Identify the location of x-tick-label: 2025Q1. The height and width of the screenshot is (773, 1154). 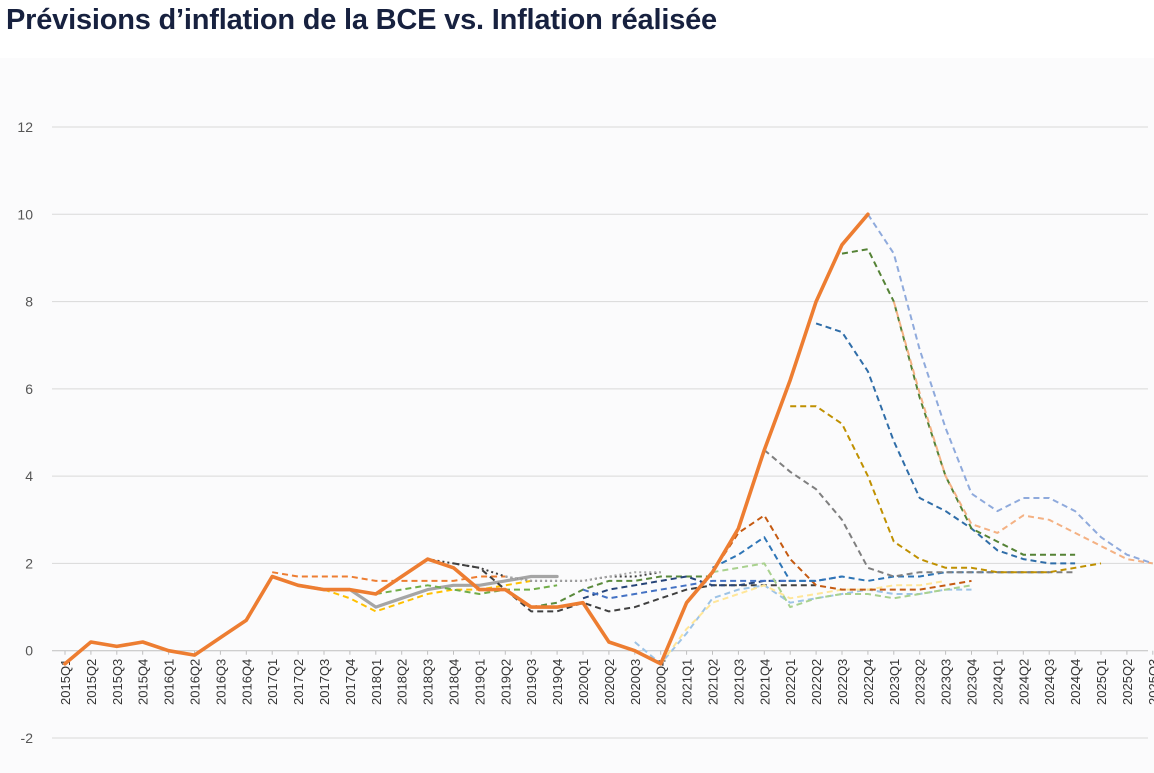
(1101, 682).